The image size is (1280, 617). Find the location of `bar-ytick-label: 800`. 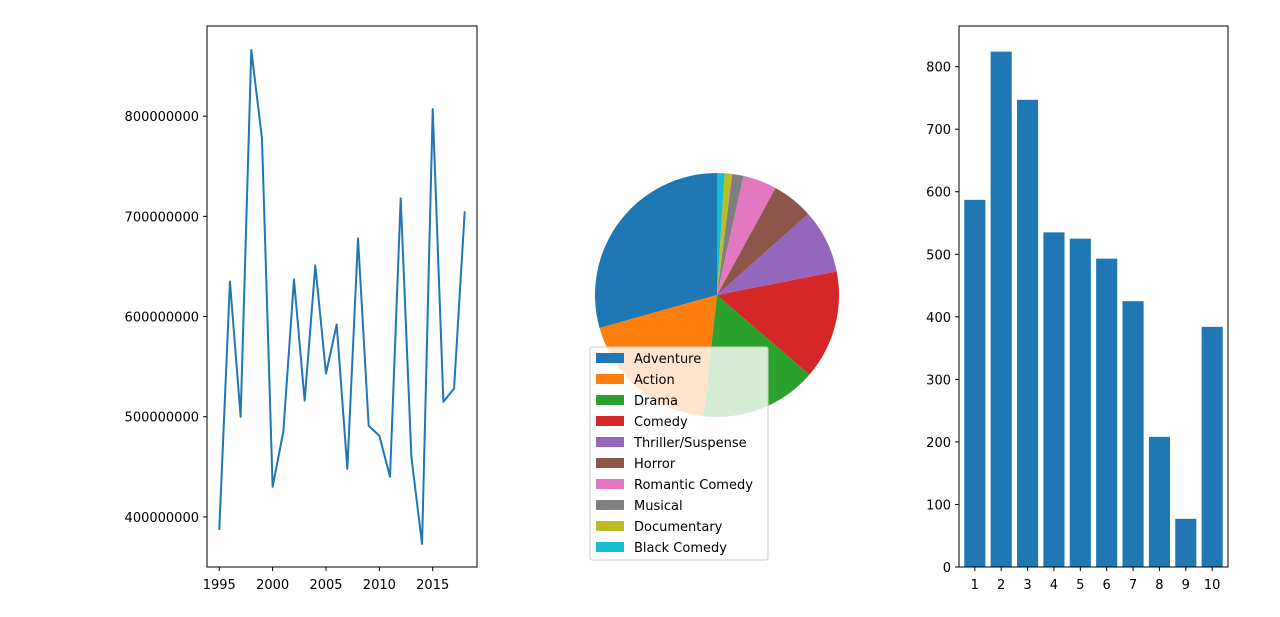

bar-ytick-label: 800 is located at coordinates (938, 68).